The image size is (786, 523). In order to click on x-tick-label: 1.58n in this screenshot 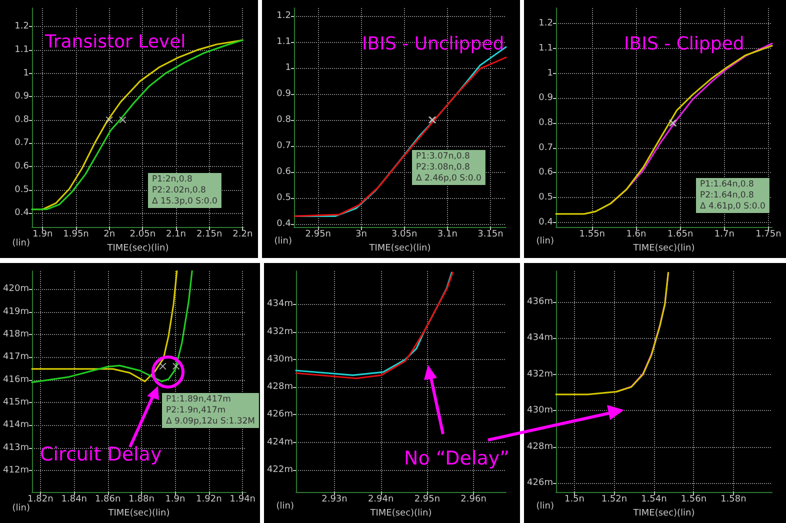, I will do `click(733, 499)`.